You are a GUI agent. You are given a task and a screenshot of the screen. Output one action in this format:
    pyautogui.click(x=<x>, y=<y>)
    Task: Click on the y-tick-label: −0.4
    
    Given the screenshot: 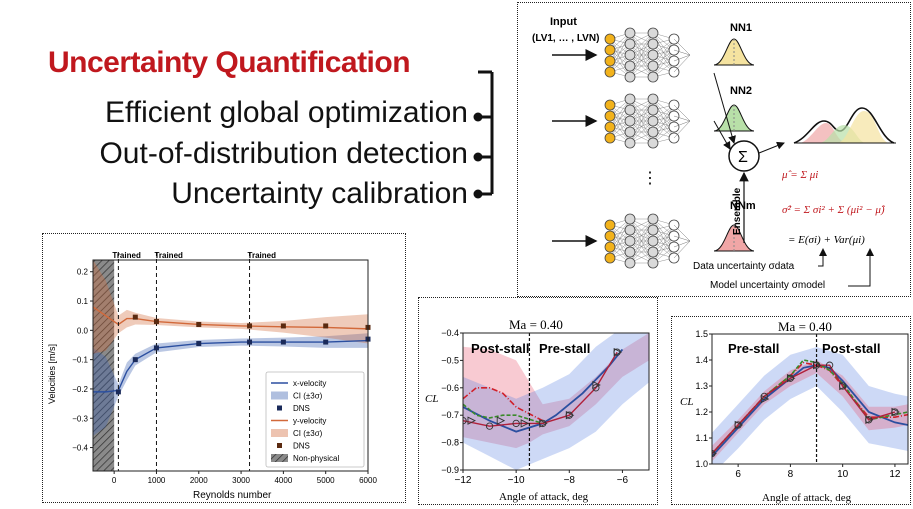 What is the action you would take?
    pyautogui.click(x=450, y=333)
    